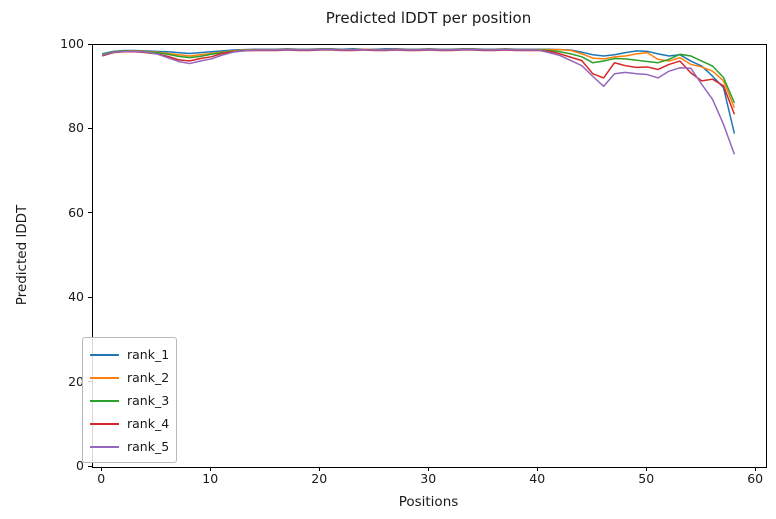  Describe the element at coordinates (210, 478) in the screenshot. I see `x-tick-label: 10` at that location.